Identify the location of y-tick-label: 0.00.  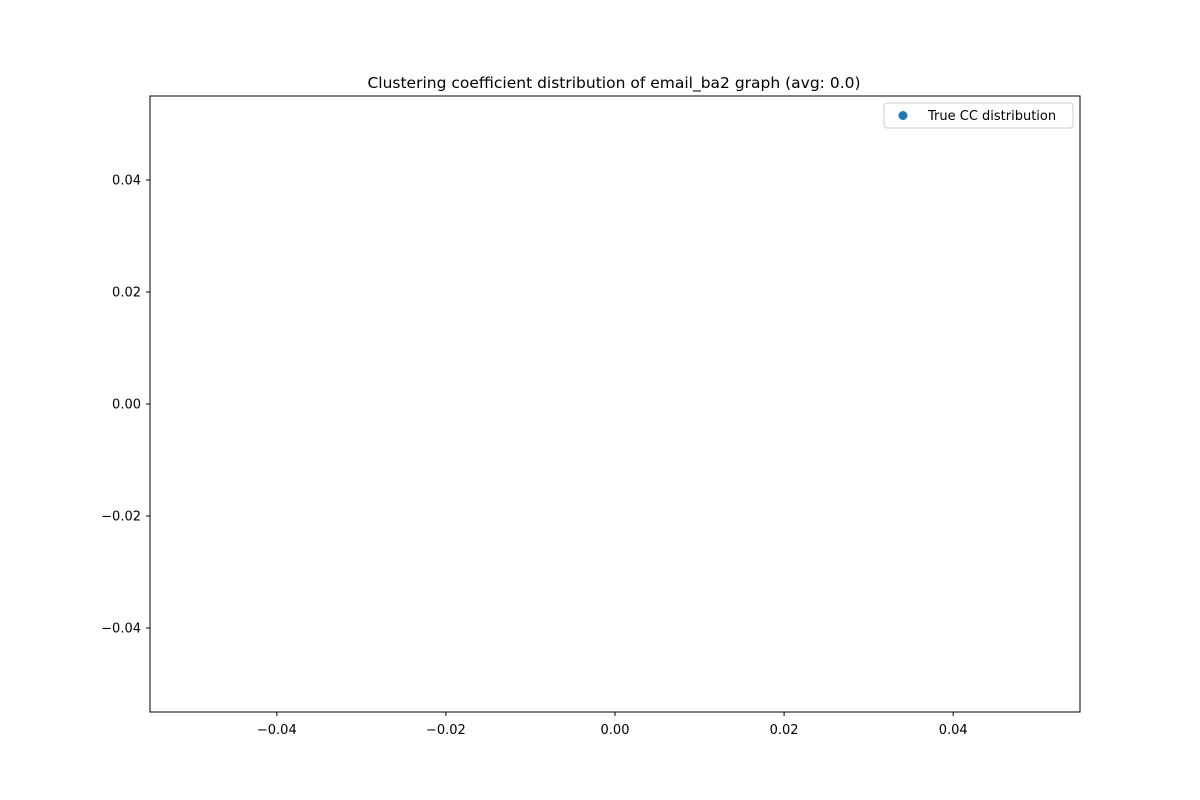
(126, 405).